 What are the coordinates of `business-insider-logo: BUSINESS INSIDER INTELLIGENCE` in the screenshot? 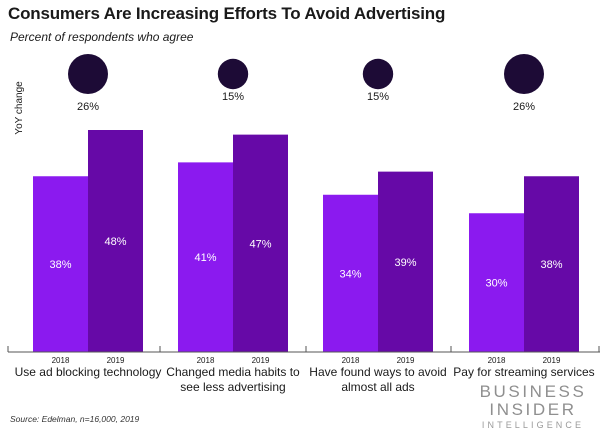 It's located at (533, 407).